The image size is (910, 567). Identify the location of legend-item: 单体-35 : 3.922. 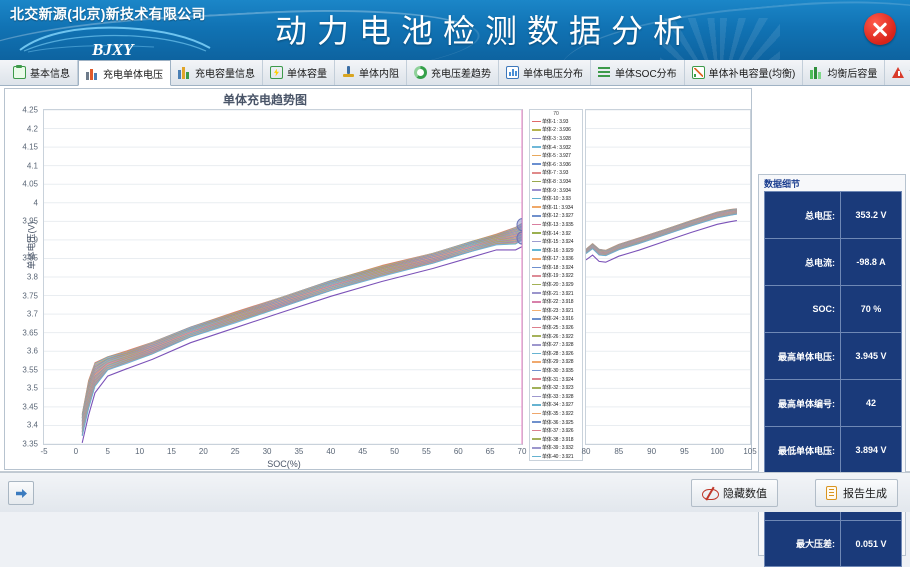
(556, 413).